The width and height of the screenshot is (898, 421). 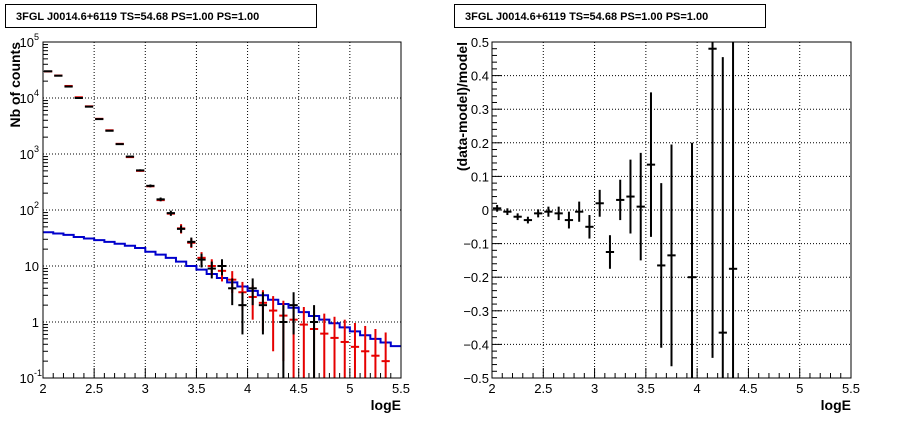 What do you see at coordinates (36, 149) in the screenshot?
I see `y-tick-exponent: 3` at bounding box center [36, 149].